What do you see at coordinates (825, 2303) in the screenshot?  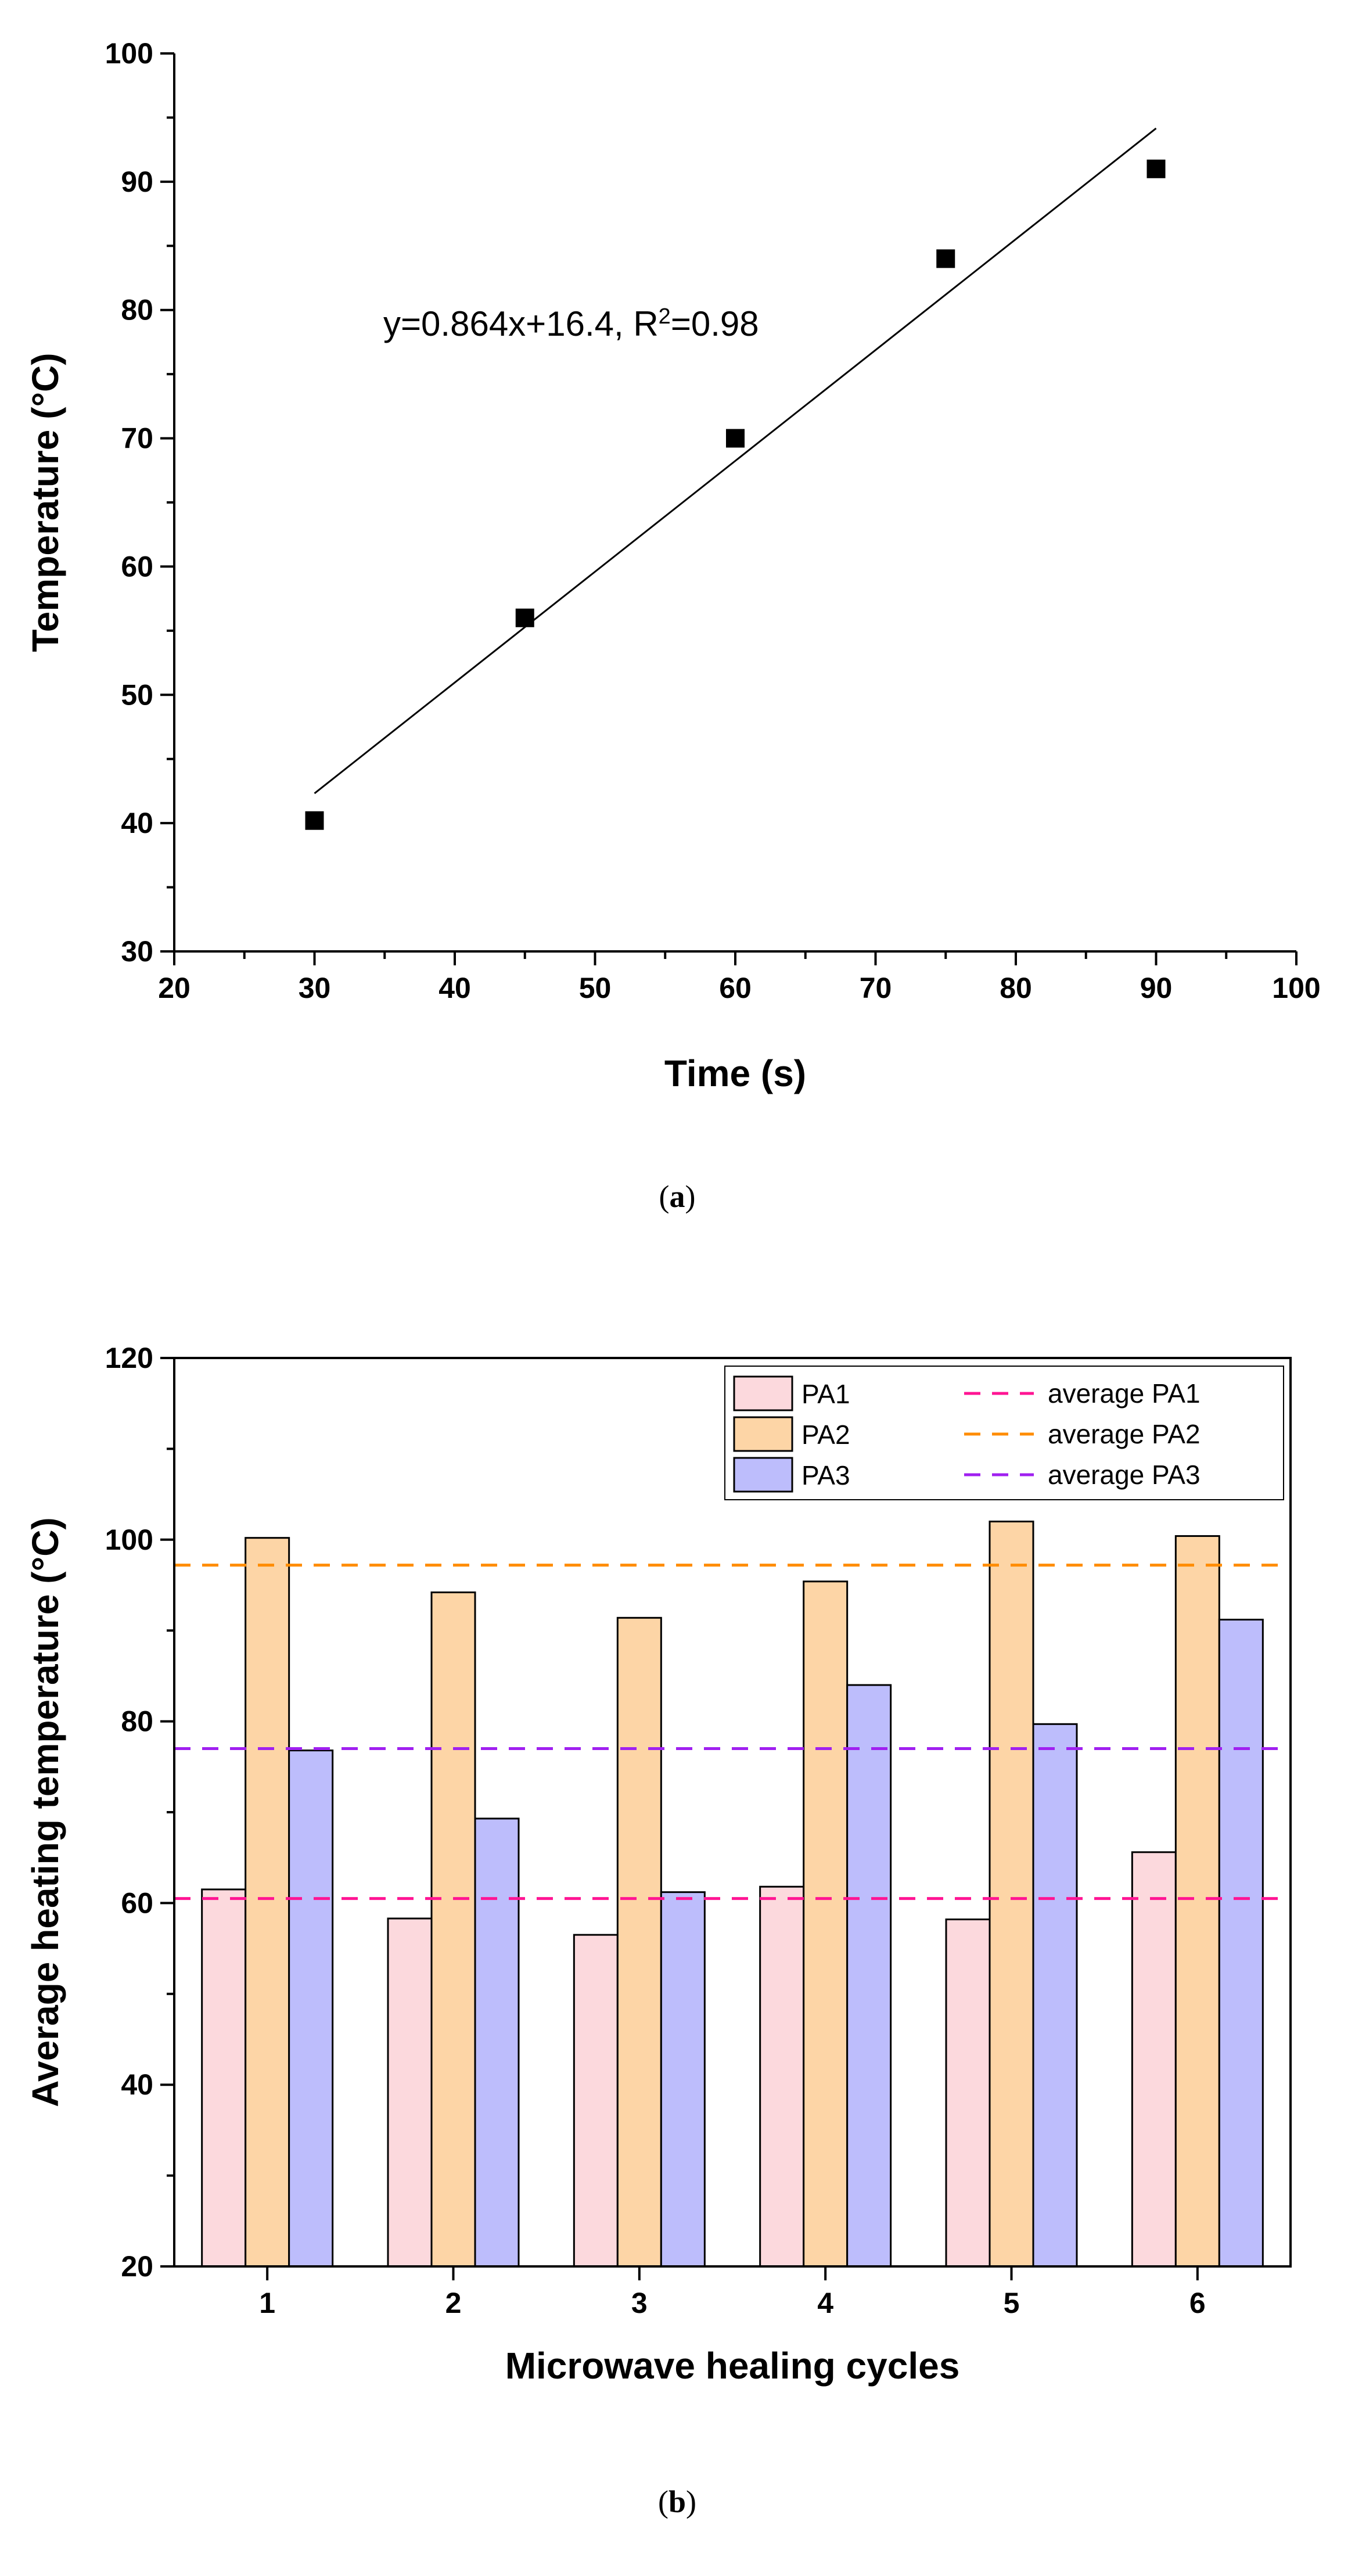 I see `x-tick-label: 4` at bounding box center [825, 2303].